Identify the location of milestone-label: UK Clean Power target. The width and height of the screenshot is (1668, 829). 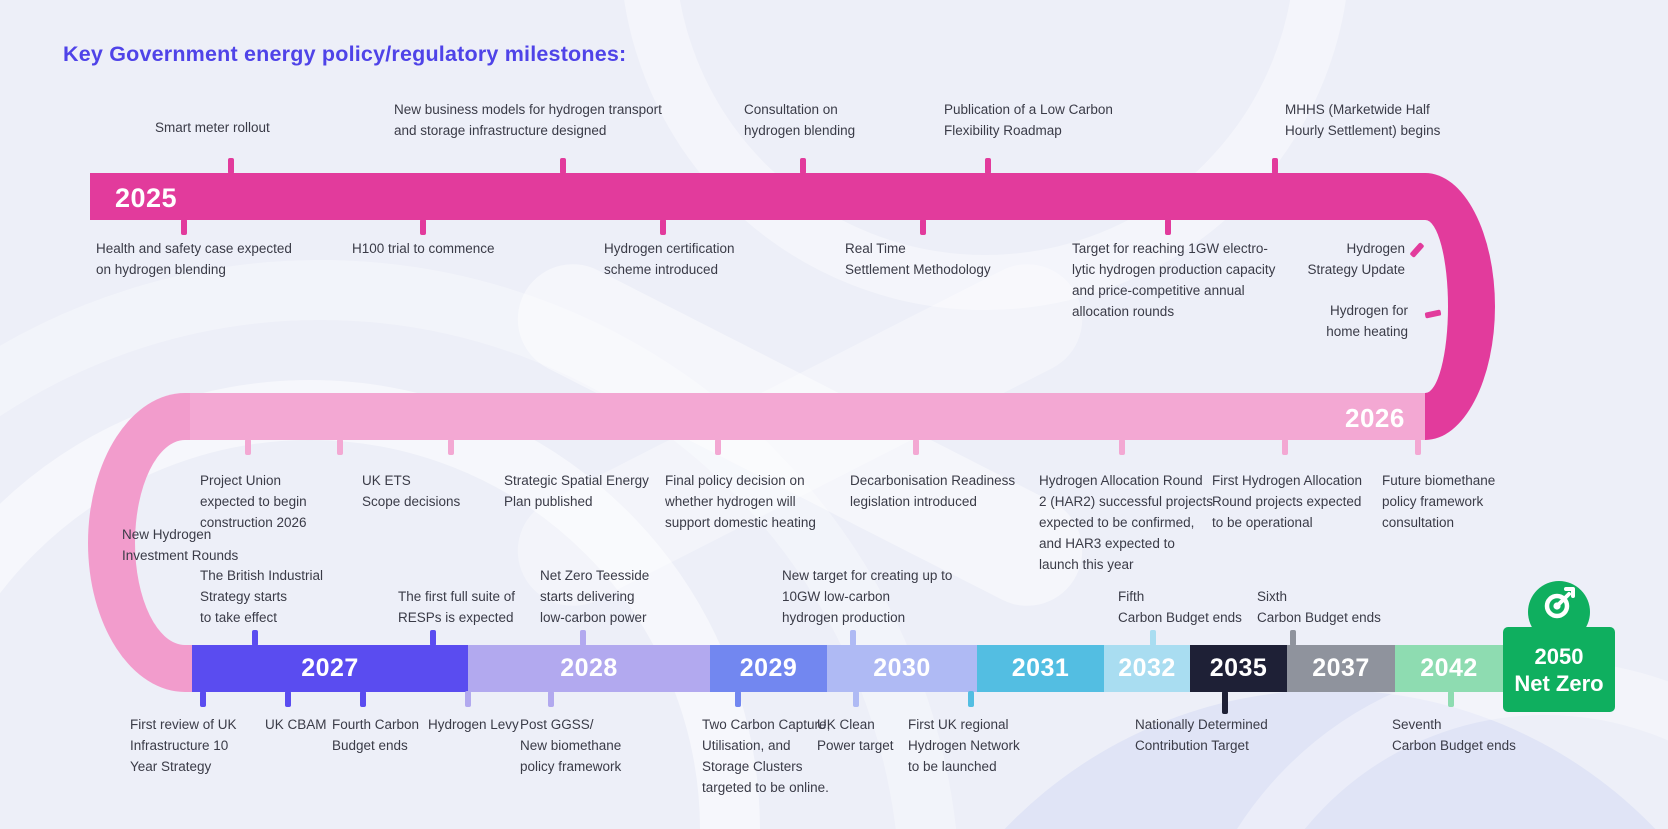
(855, 735).